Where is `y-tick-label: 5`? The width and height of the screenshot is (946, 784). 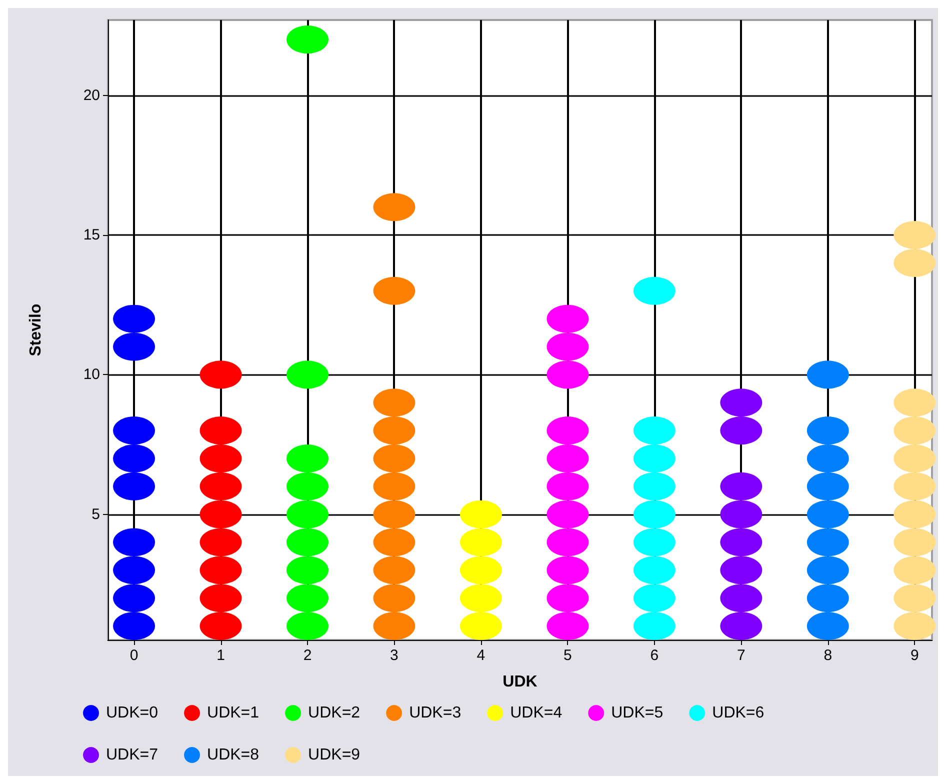
y-tick-label: 5 is located at coordinates (96, 514).